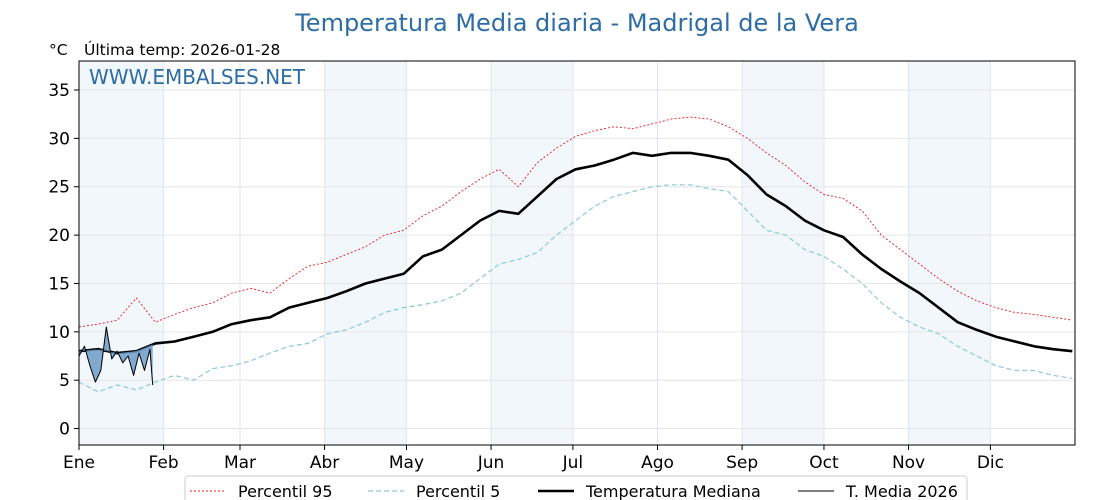 The width and height of the screenshot is (1120, 500). What do you see at coordinates (59, 139) in the screenshot?
I see `y-tick-label: 30` at bounding box center [59, 139].